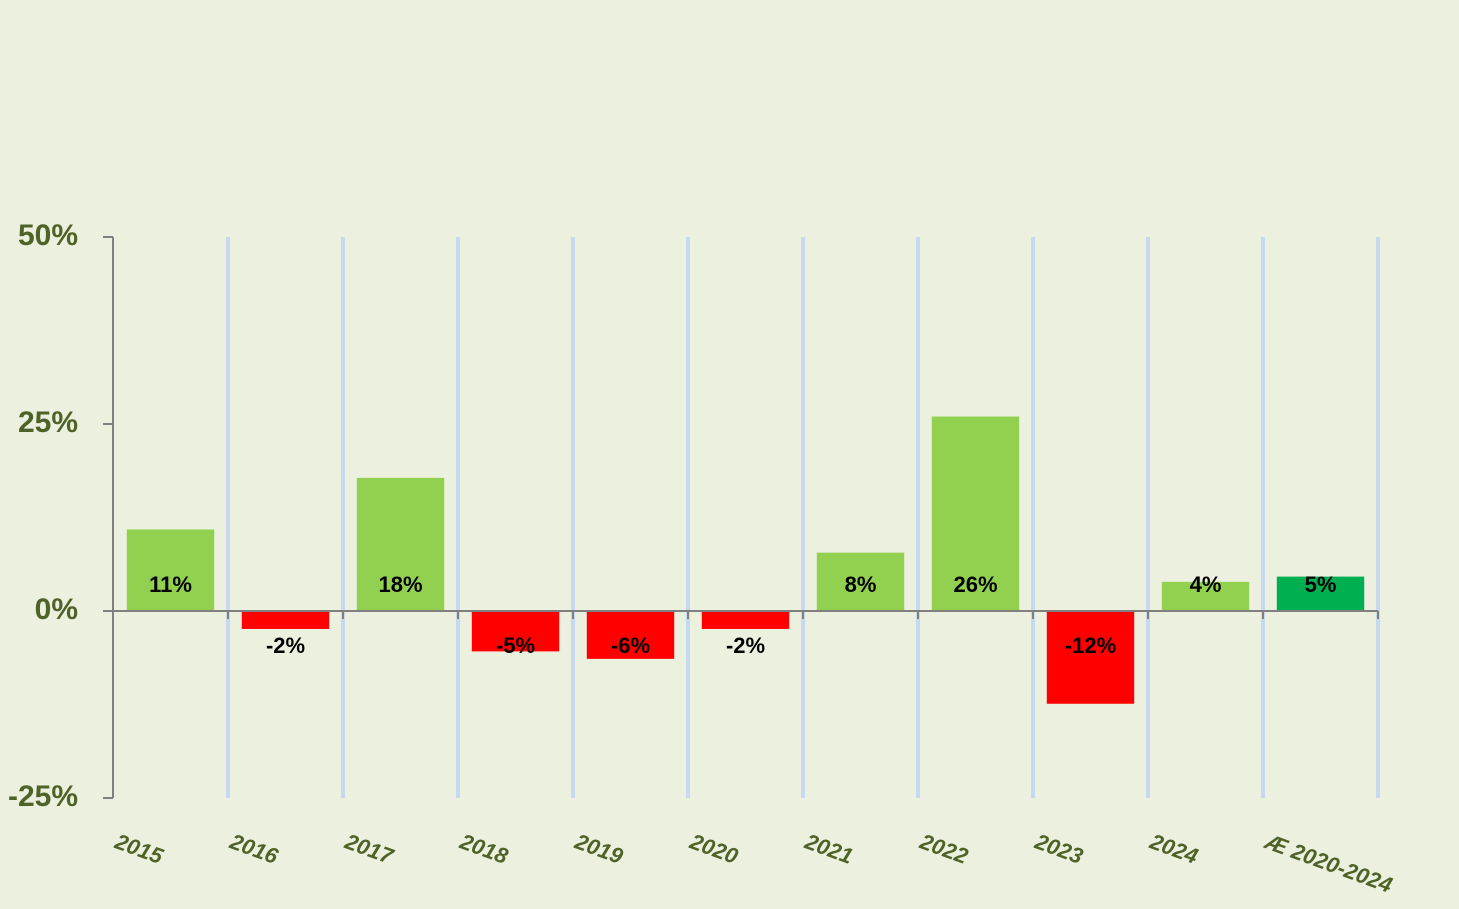  I want to click on data-label: 18%, so click(400, 584).